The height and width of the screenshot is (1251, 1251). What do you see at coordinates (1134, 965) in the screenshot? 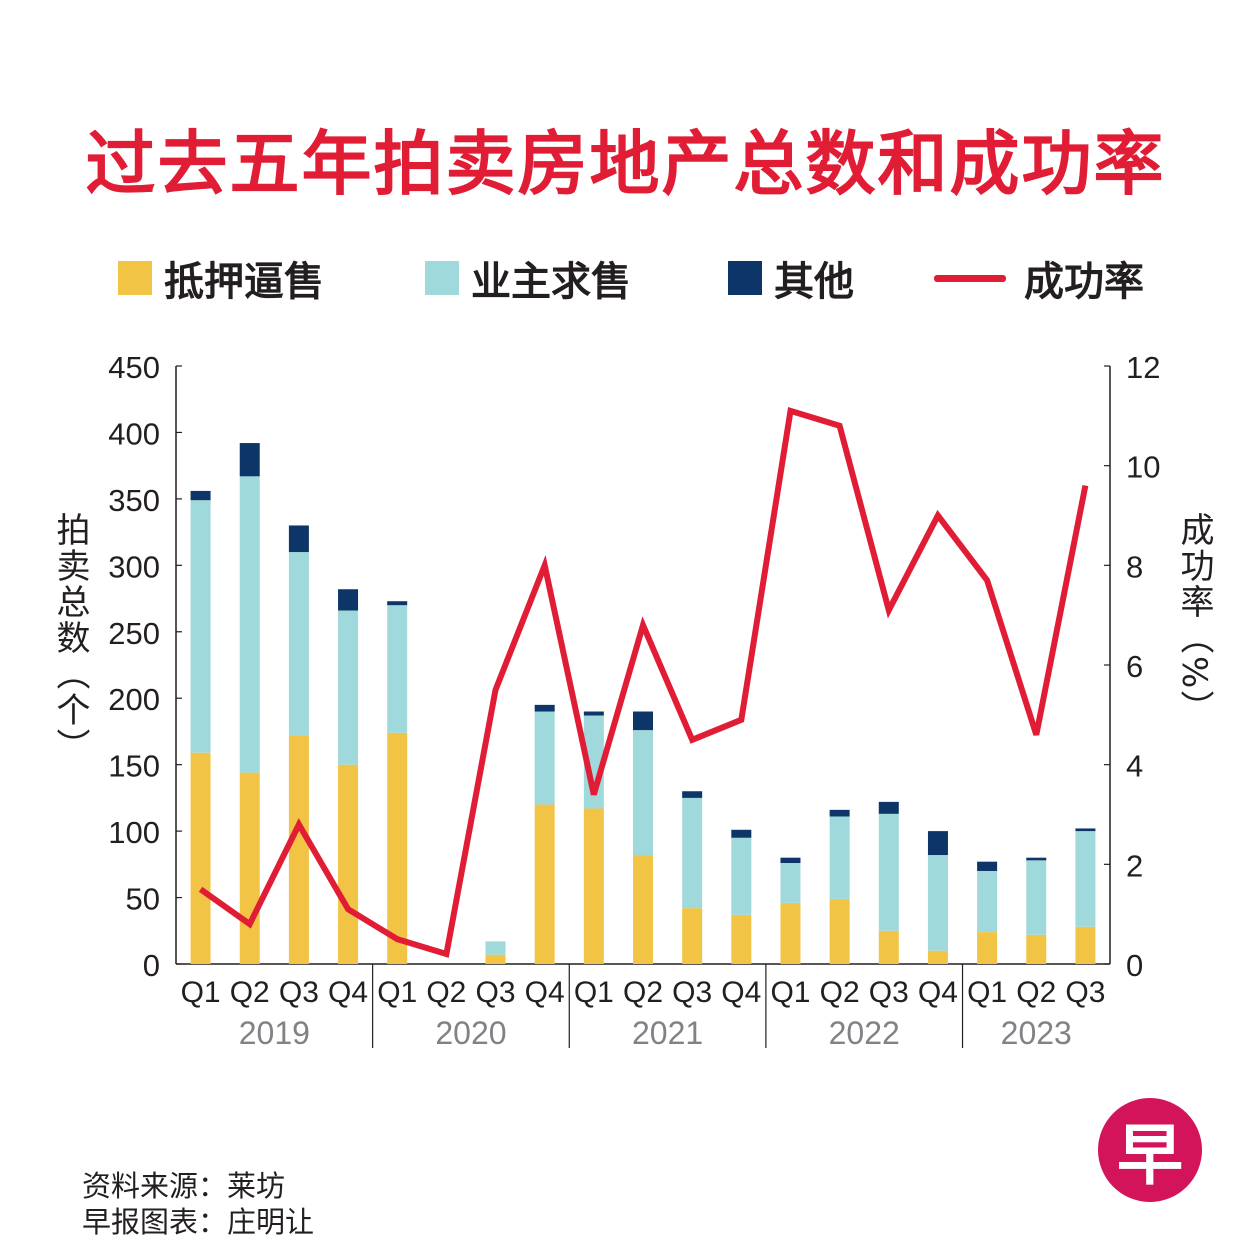
I see `right-tick-label: 0` at bounding box center [1134, 965].